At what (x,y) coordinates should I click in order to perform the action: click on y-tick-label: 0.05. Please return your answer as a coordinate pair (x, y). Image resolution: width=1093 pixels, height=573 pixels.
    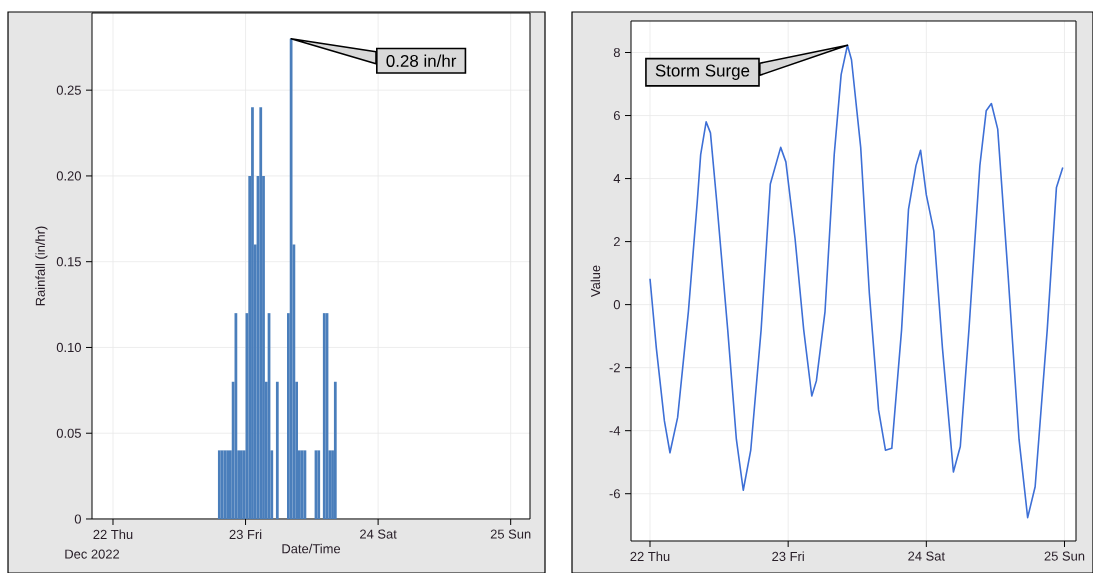
    Looking at the image, I should click on (68, 433).